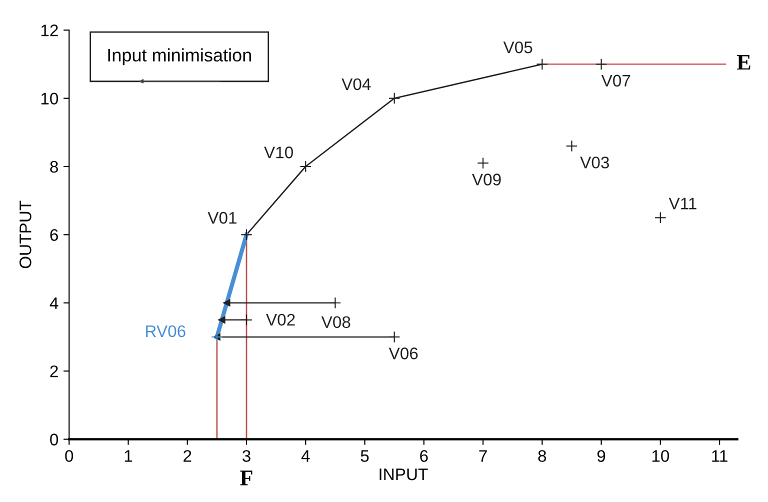 The width and height of the screenshot is (768, 502). I want to click on data-label: V07, so click(615, 80).